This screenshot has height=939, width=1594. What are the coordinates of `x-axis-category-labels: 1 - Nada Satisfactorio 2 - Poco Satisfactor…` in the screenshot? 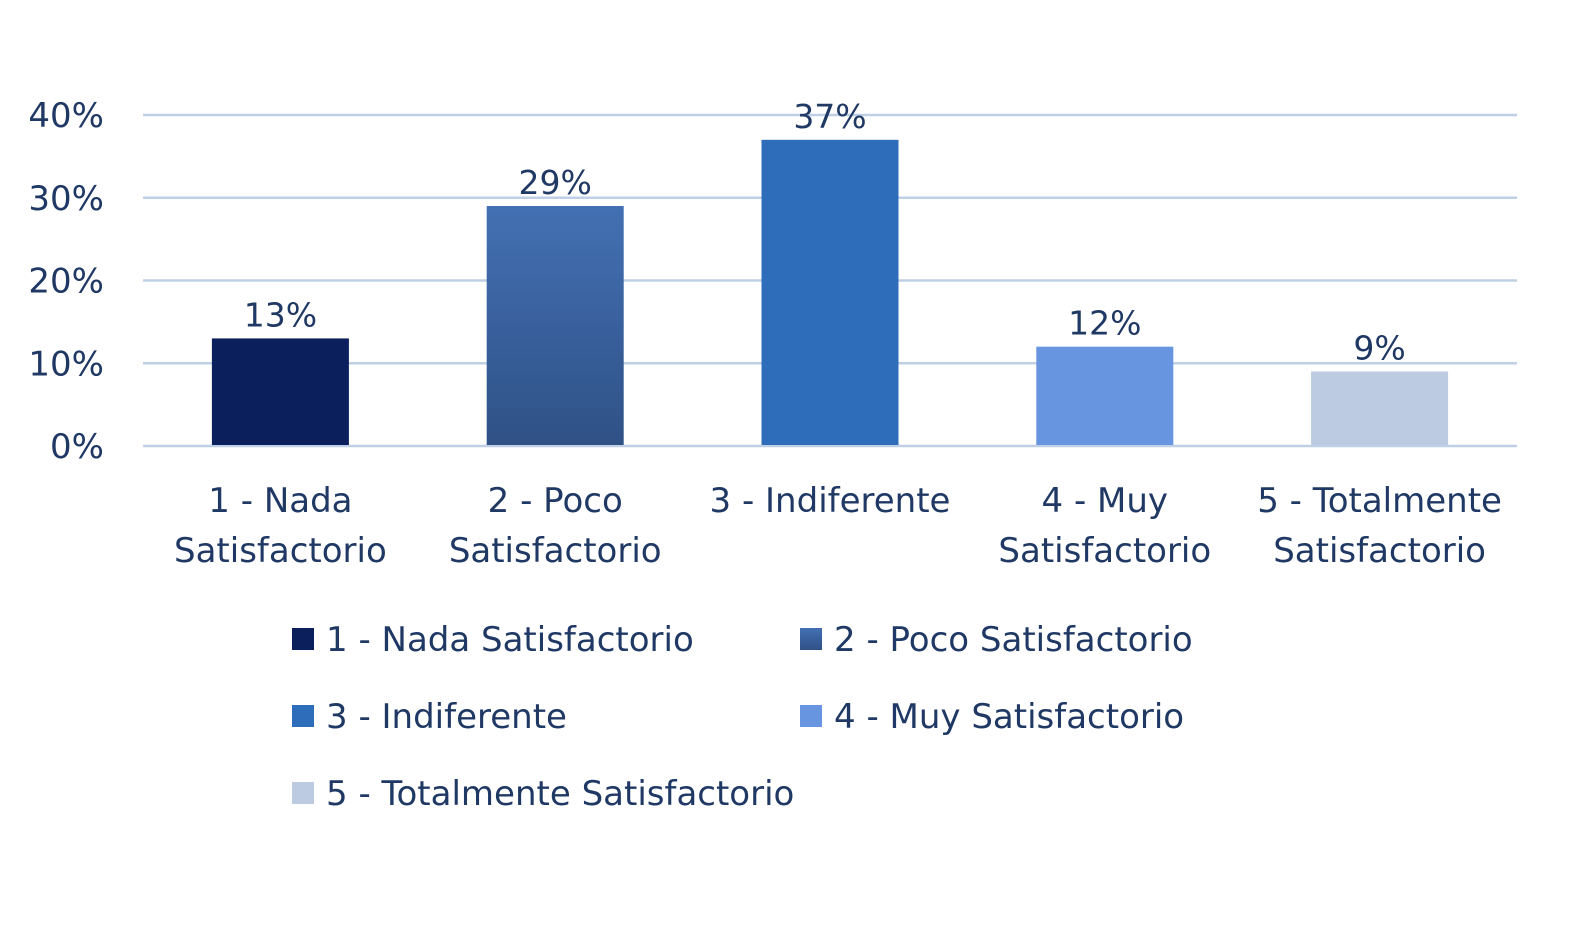 It's located at (838, 526).